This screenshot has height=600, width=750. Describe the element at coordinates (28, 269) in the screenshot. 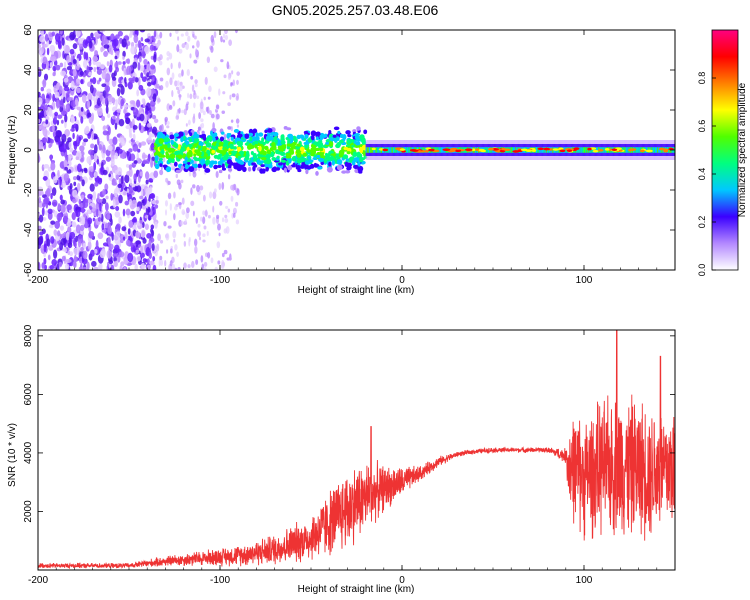

I see `y-tick-label: -60` at that location.